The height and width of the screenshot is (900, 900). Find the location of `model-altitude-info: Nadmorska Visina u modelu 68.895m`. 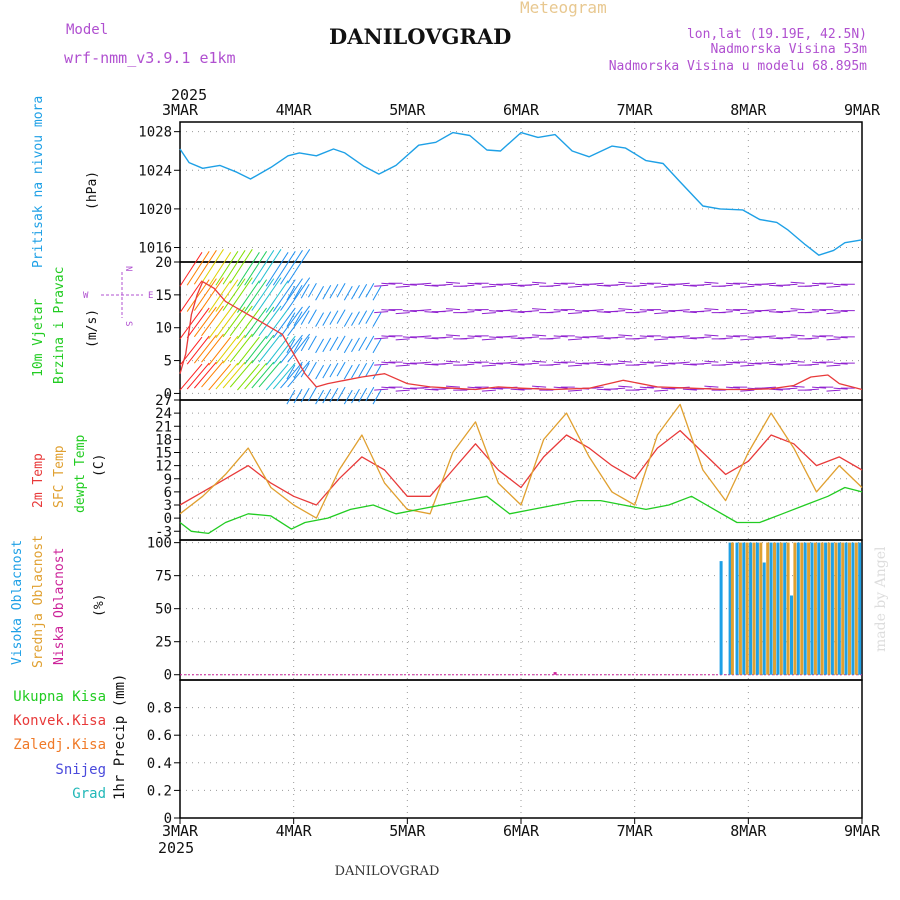

model-altitude-info: Nadmorska Visina u modelu 68.895m is located at coordinates (738, 66).